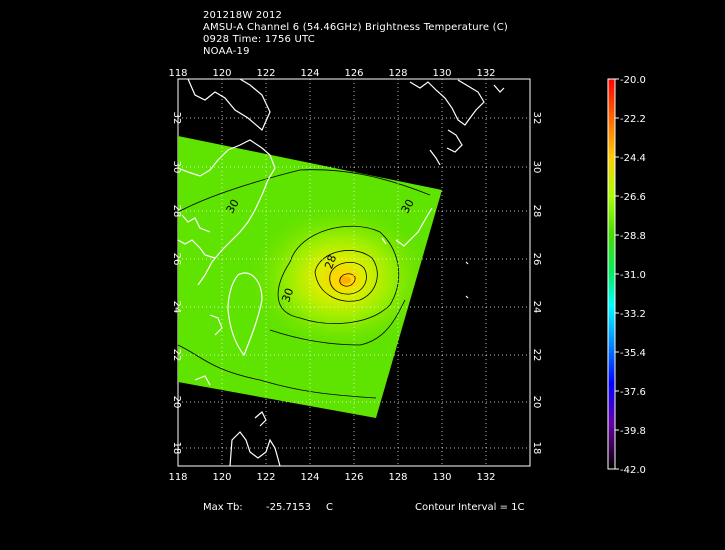 This screenshot has height=550, width=725. Describe the element at coordinates (633, 119) in the screenshot. I see `colorbar-label: -22.2` at that location.